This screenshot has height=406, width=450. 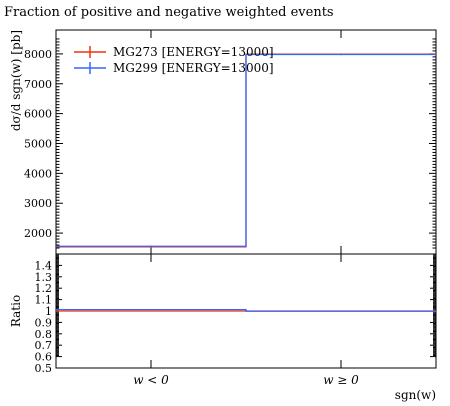 What do you see at coordinates (44, 277) in the screenshot?
I see `ratio-y-tick-label: 1.3` at bounding box center [44, 277].